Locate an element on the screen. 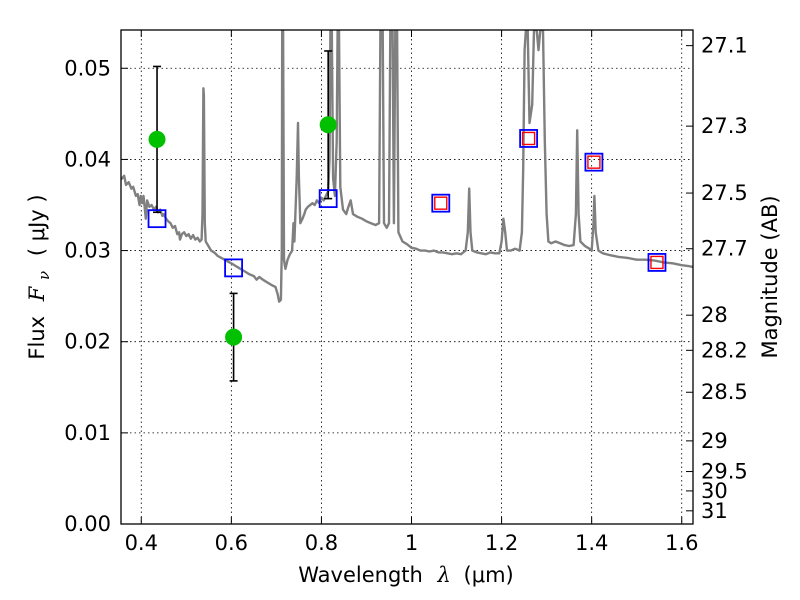  y-tick-label: 0.02 is located at coordinates (87, 342).